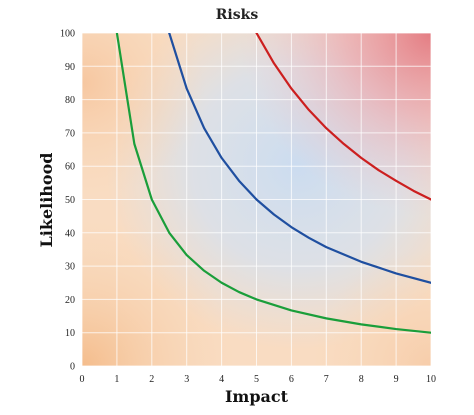  Describe the element at coordinates (70, 300) in the screenshot. I see `y-tick-label-2: 20` at that location.